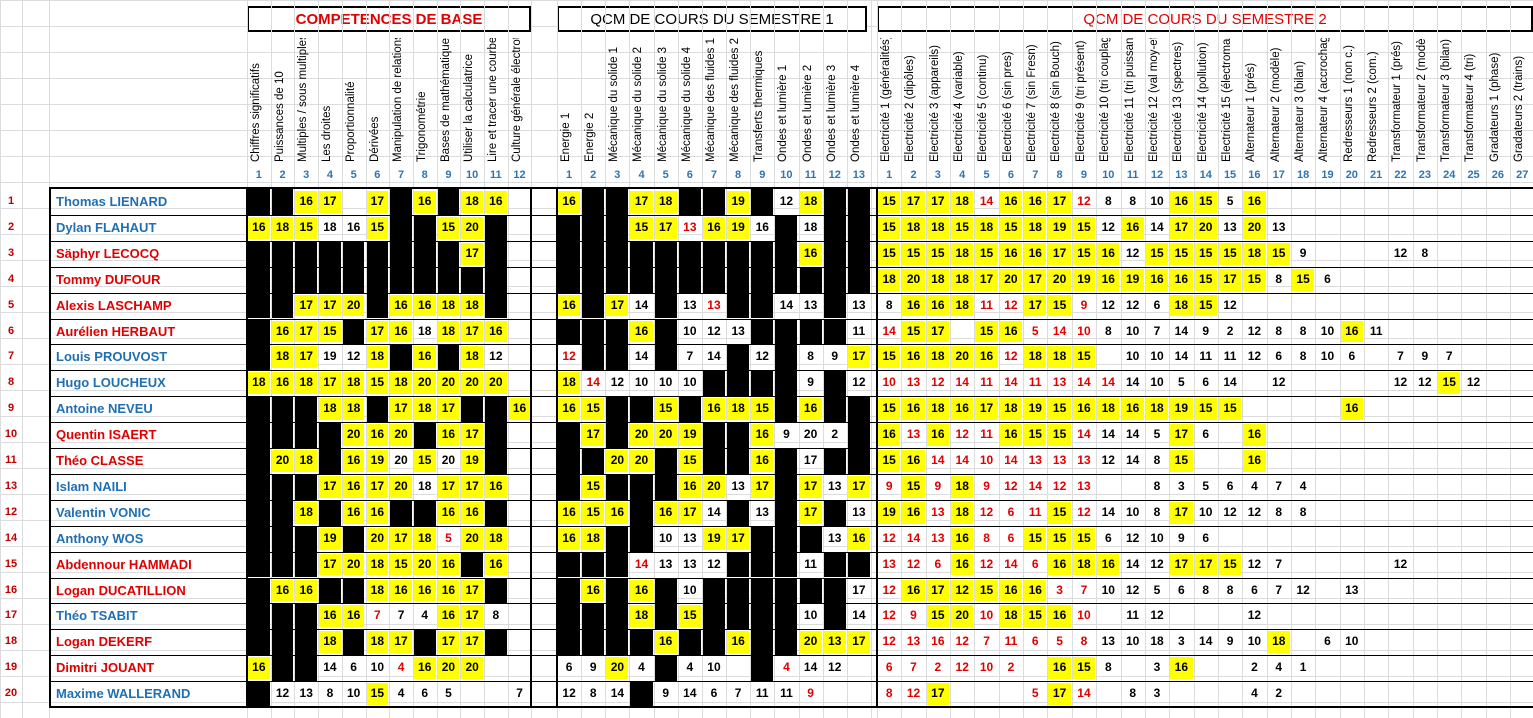  Describe the element at coordinates (1206, 511) in the screenshot. I see `score-cell: 10` at that location.